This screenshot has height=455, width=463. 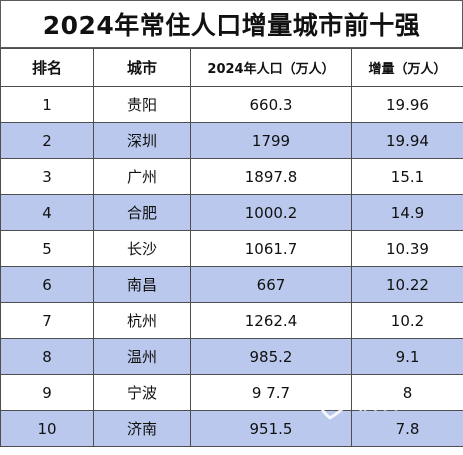 I want to click on table-row: 4 合肥 1000.2 14.9, so click(x=231, y=212).